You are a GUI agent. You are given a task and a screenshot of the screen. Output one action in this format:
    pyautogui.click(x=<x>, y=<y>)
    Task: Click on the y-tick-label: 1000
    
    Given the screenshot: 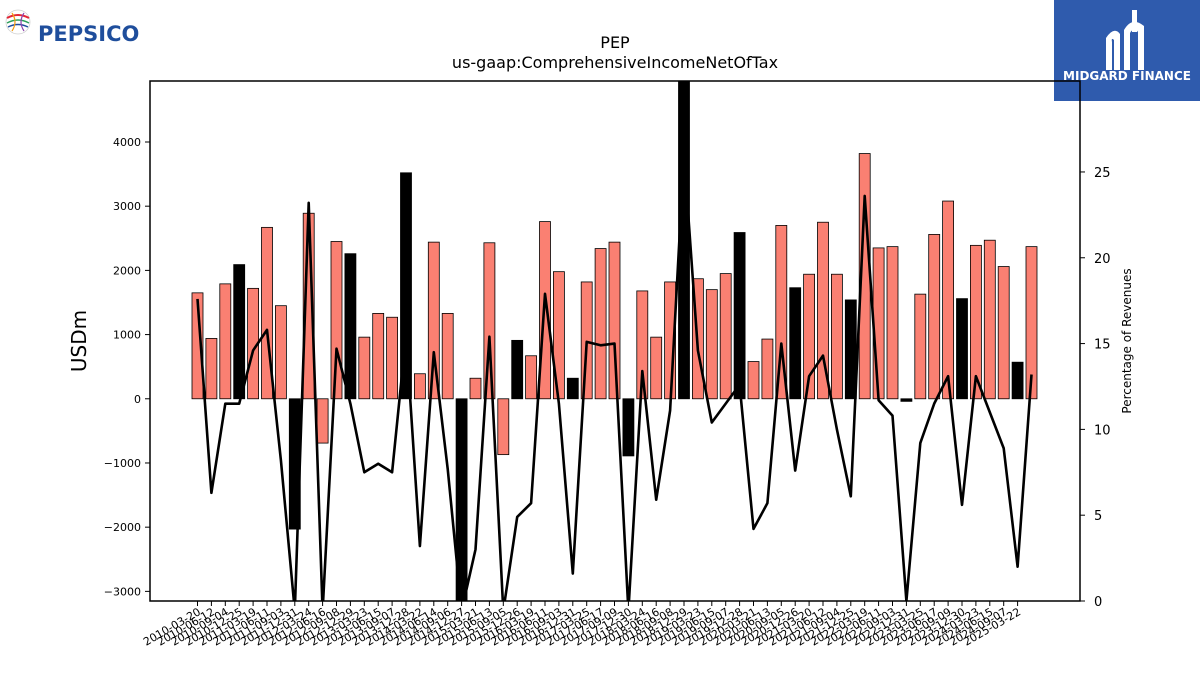 What is the action you would take?
    pyautogui.click(x=127, y=335)
    